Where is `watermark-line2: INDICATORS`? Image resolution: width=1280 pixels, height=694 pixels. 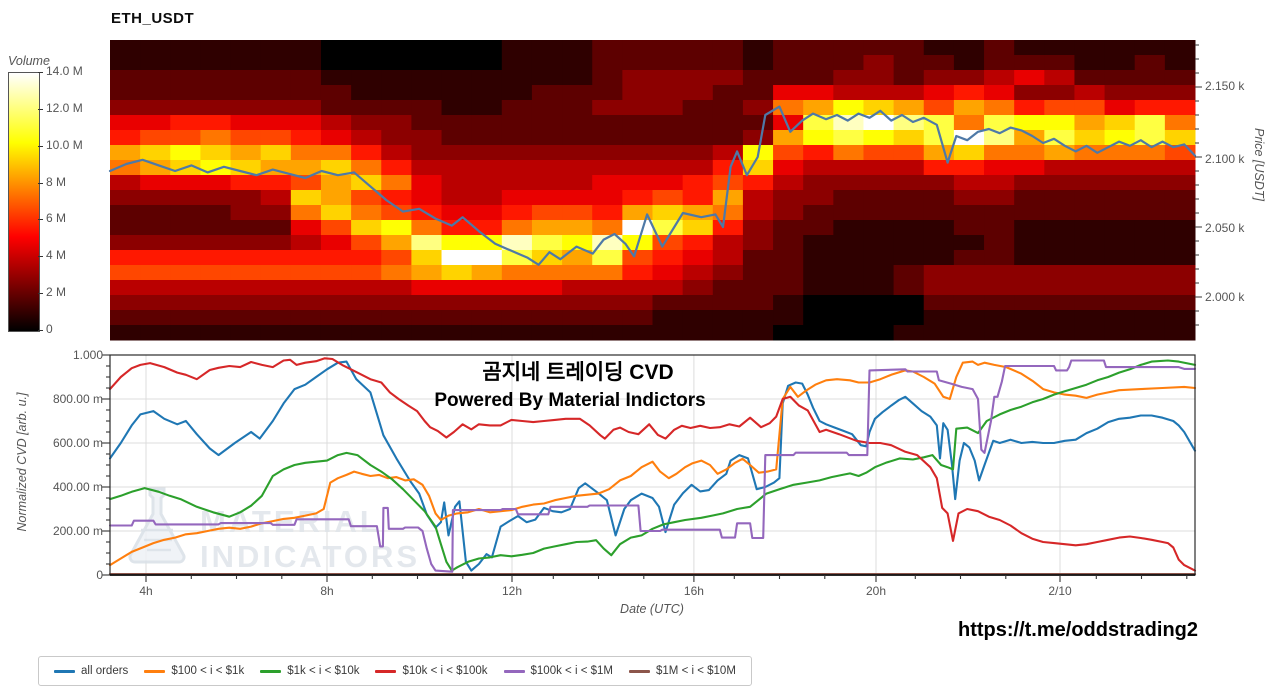
watermark-line2: INDICATORS is located at coordinates (310, 556).